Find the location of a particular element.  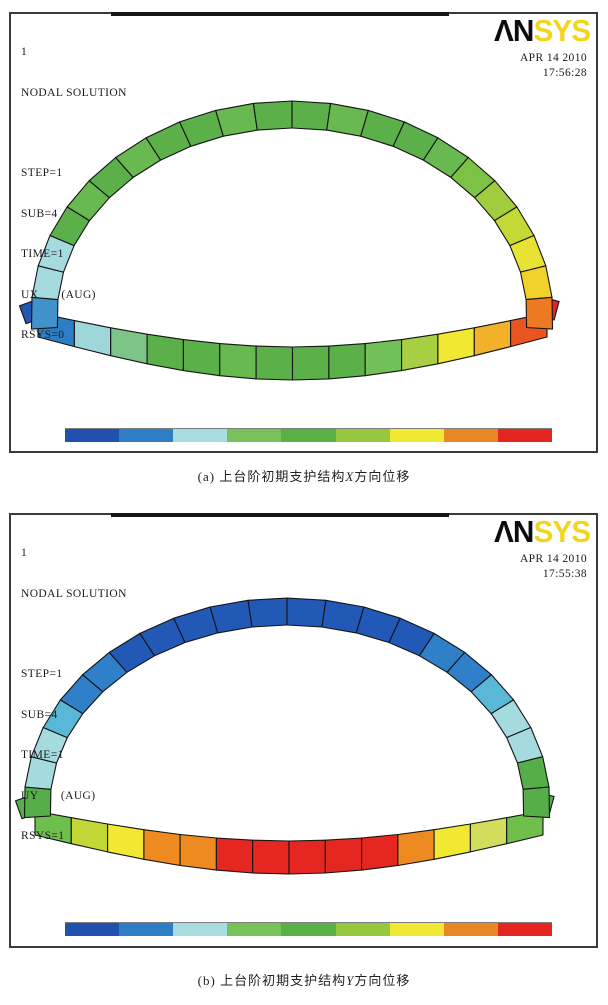

caption-a-suffix: 方向位移 is located at coordinates (382, 476).